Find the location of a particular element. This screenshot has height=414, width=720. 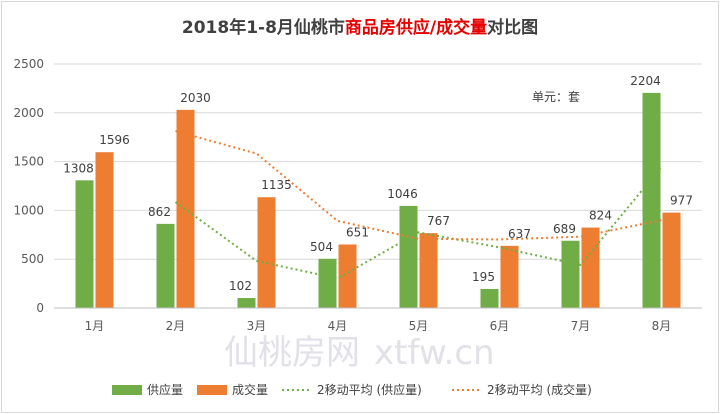

legend: 供应量 成交量 2移动平均 (供应量) 2移动平均 (成交量) is located at coordinates (352, 389).